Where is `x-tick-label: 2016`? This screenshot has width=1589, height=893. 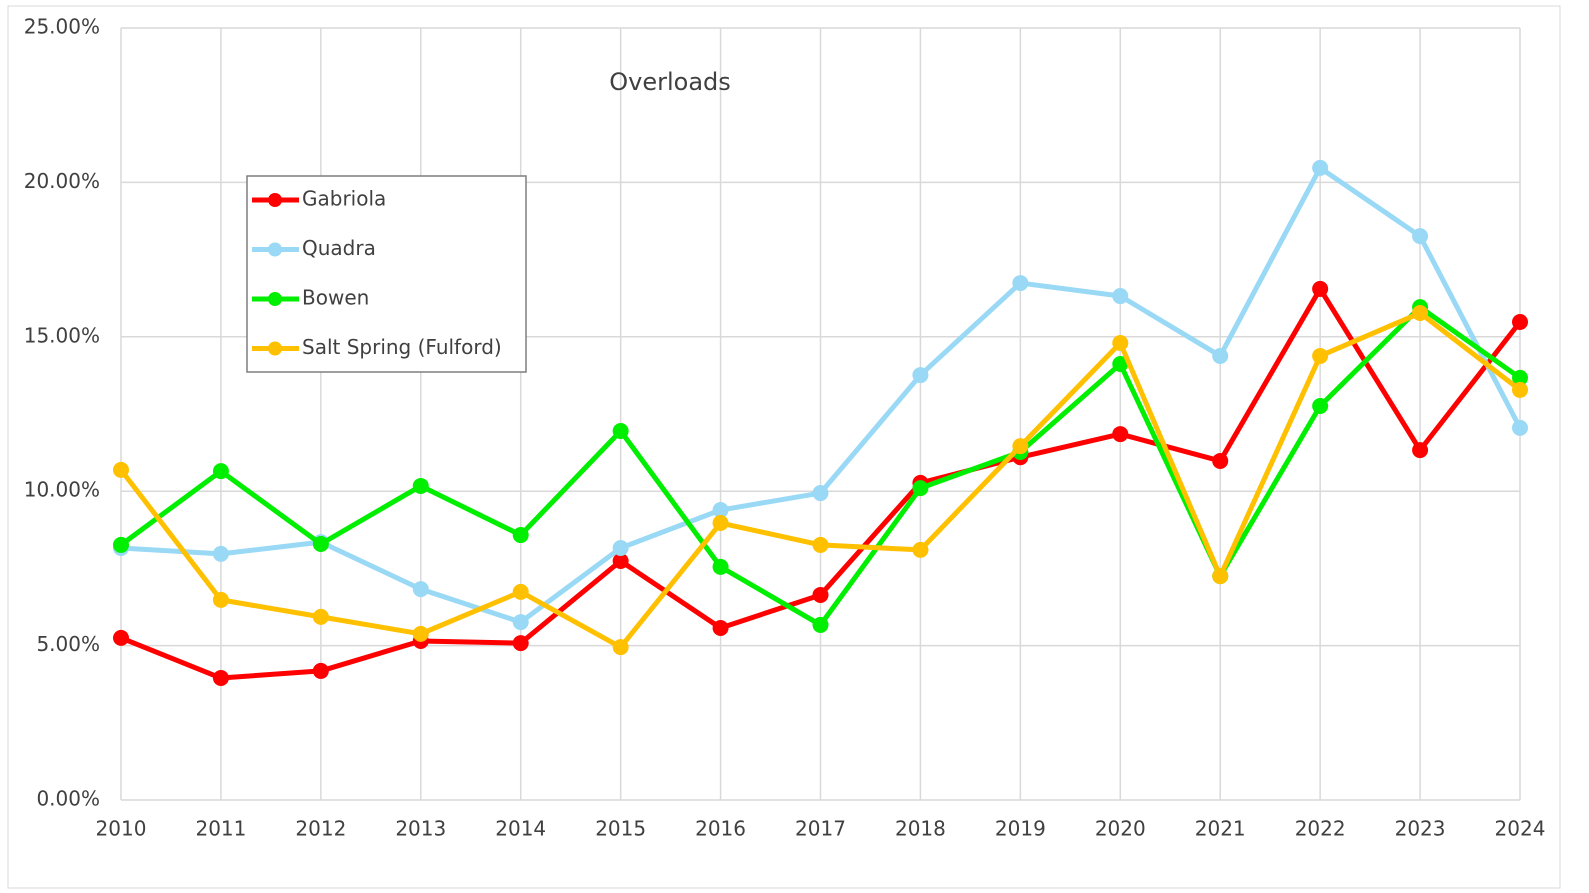 x-tick-label: 2016 is located at coordinates (720, 829).